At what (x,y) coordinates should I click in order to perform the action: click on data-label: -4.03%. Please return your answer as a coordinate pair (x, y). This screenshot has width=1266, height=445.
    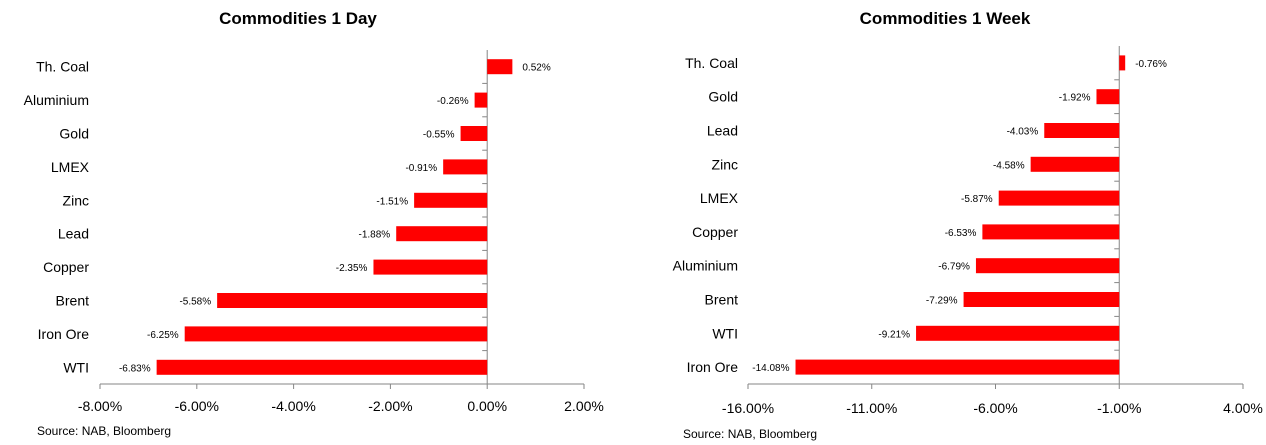
    Looking at the image, I should click on (1023, 132).